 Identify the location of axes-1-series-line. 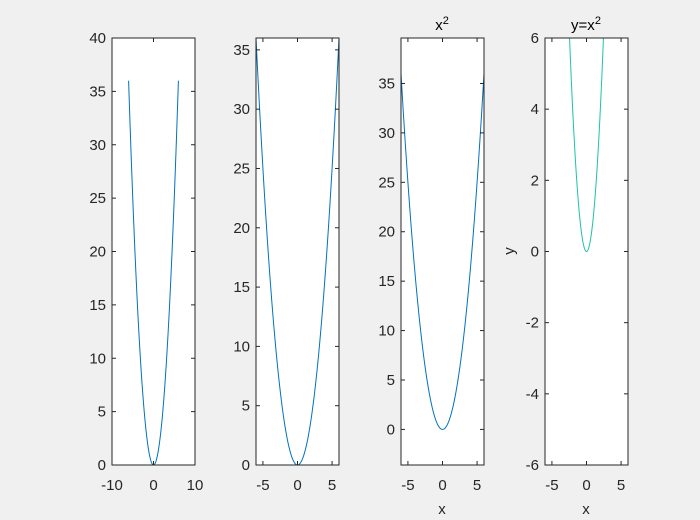
(153, 272).